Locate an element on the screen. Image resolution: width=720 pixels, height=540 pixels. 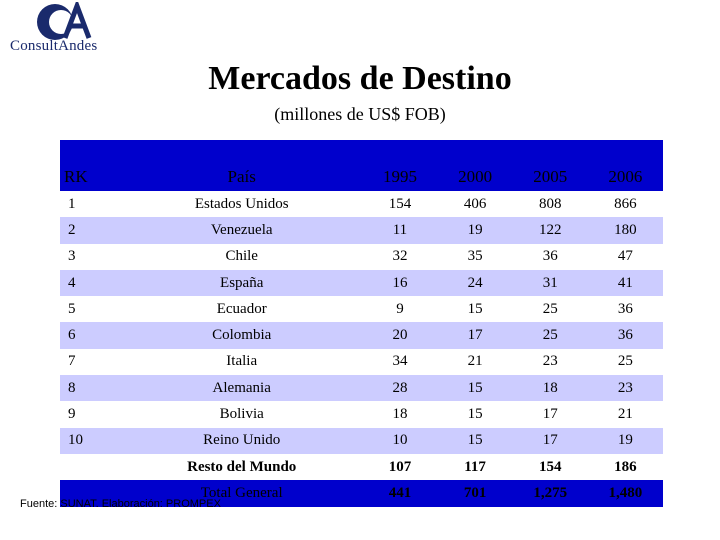
value-cell: 9 is located at coordinates (400, 309).